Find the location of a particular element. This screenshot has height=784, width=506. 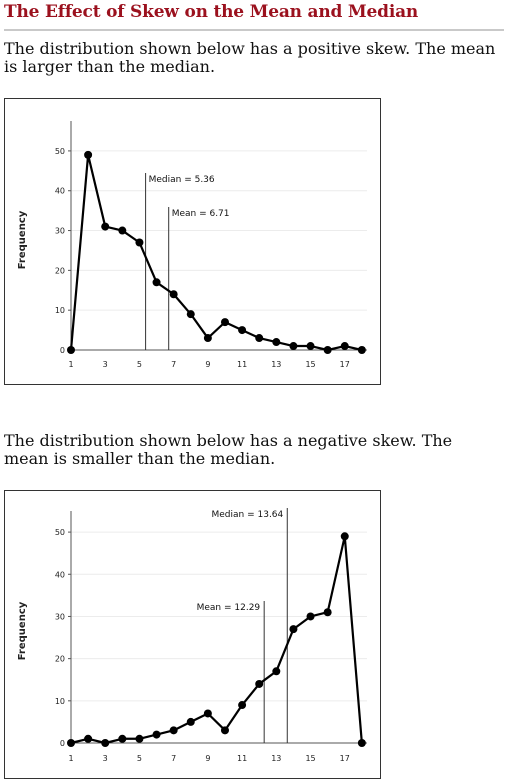

median-label: Median = 5.36 is located at coordinates (182, 180).